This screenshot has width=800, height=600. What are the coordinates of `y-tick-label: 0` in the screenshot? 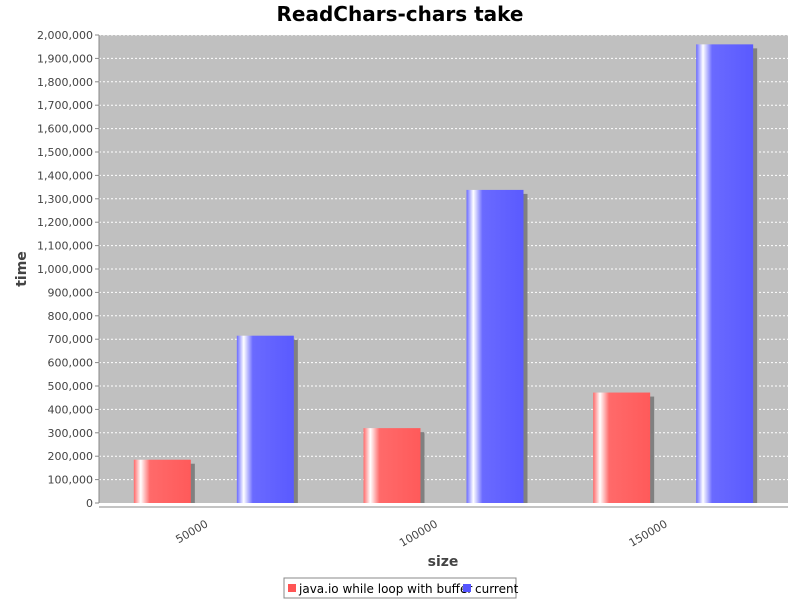 It's located at (89, 503).